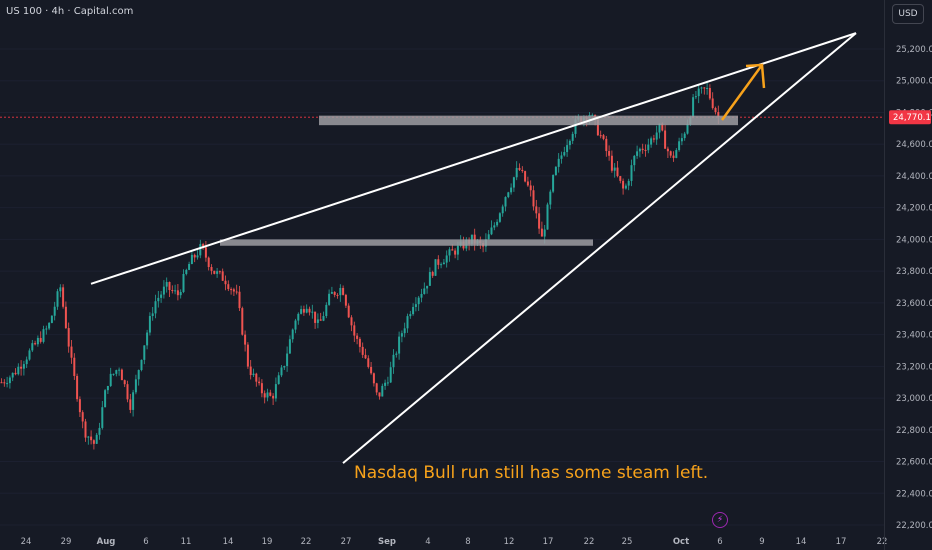 The image size is (932, 550). What do you see at coordinates (914, 463) in the screenshot?
I see `y-tick-label: 22,600.0` at bounding box center [914, 463].